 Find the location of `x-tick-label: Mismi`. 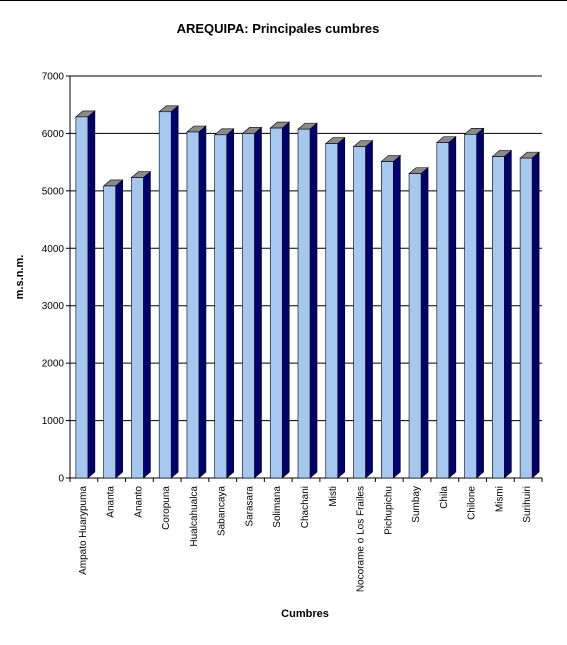

x-tick-label: Mismi is located at coordinates (499, 499).